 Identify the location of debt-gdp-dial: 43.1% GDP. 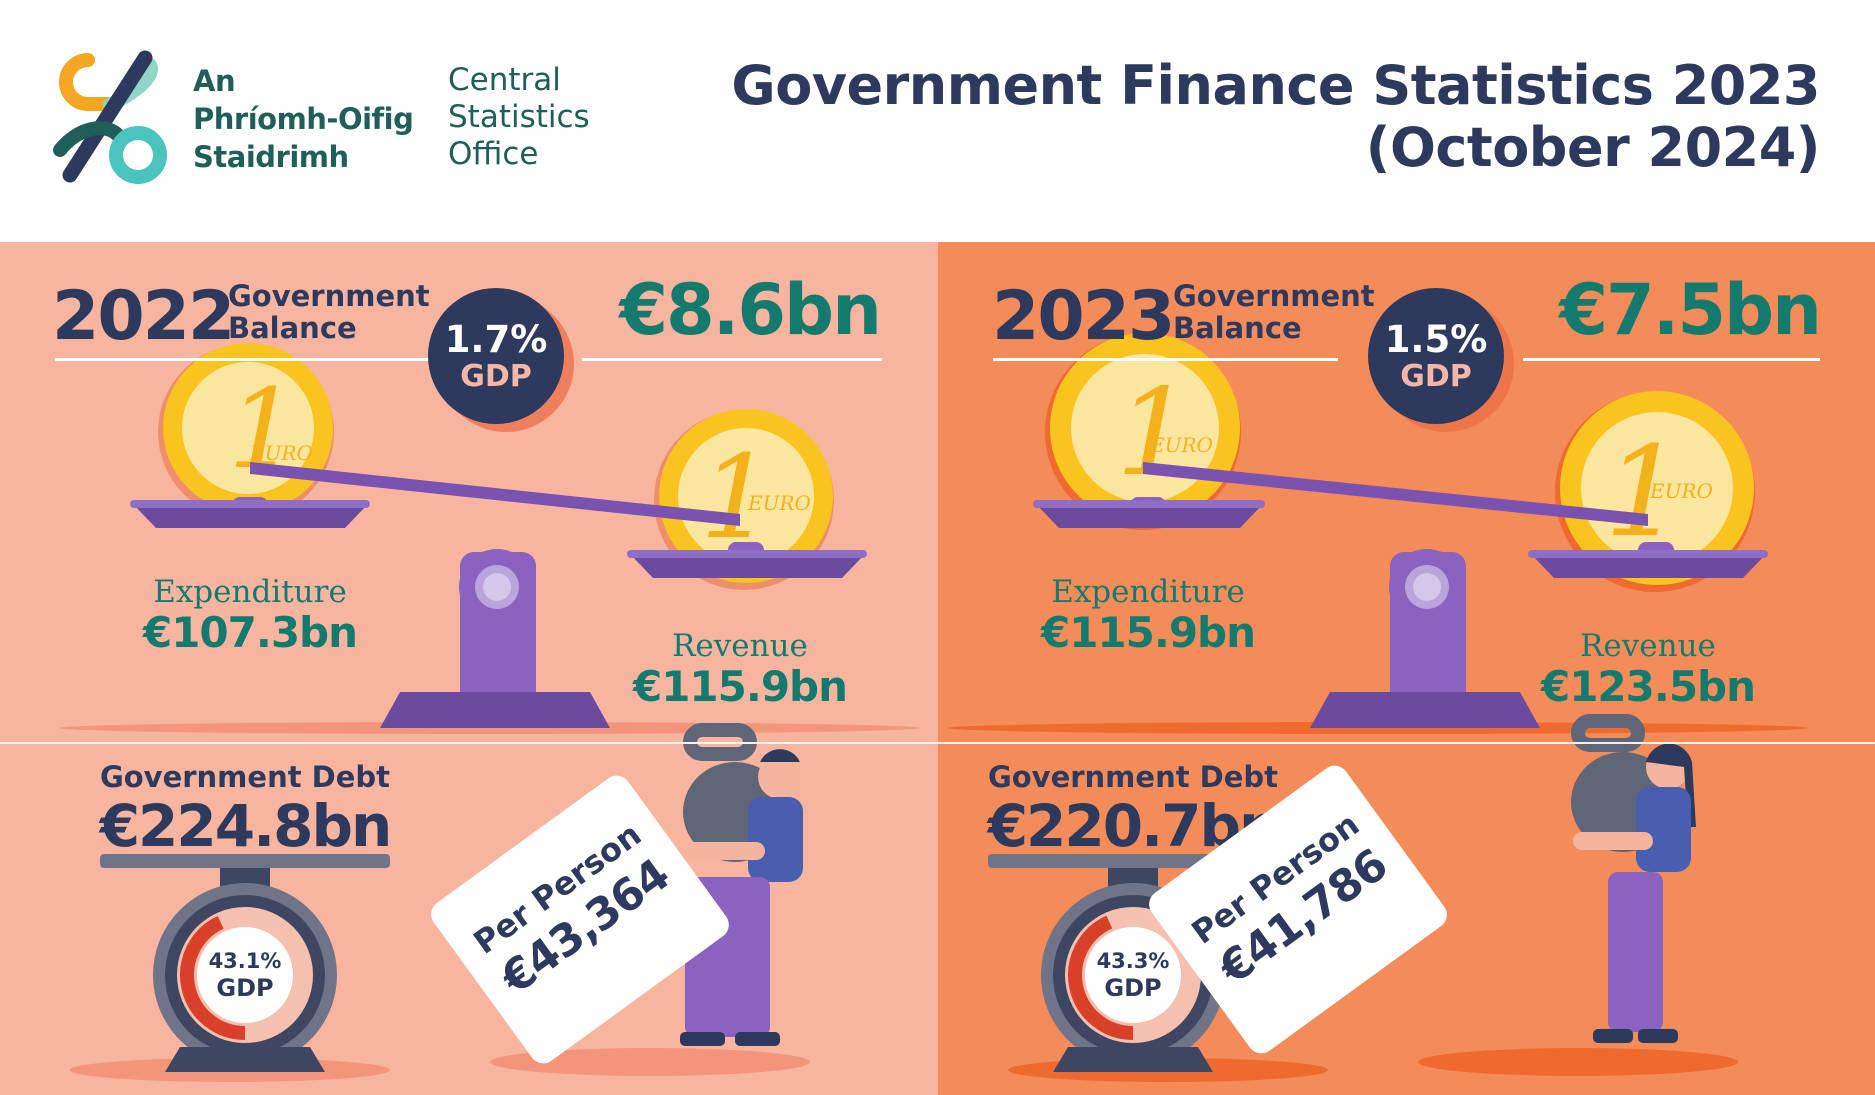
(245, 975).